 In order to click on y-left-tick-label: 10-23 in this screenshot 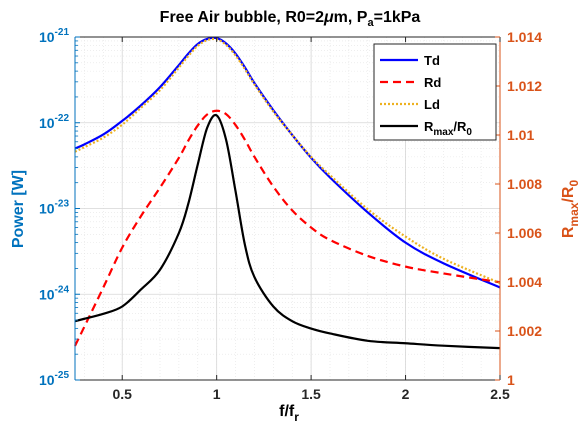, I will do `click(54, 208)`.